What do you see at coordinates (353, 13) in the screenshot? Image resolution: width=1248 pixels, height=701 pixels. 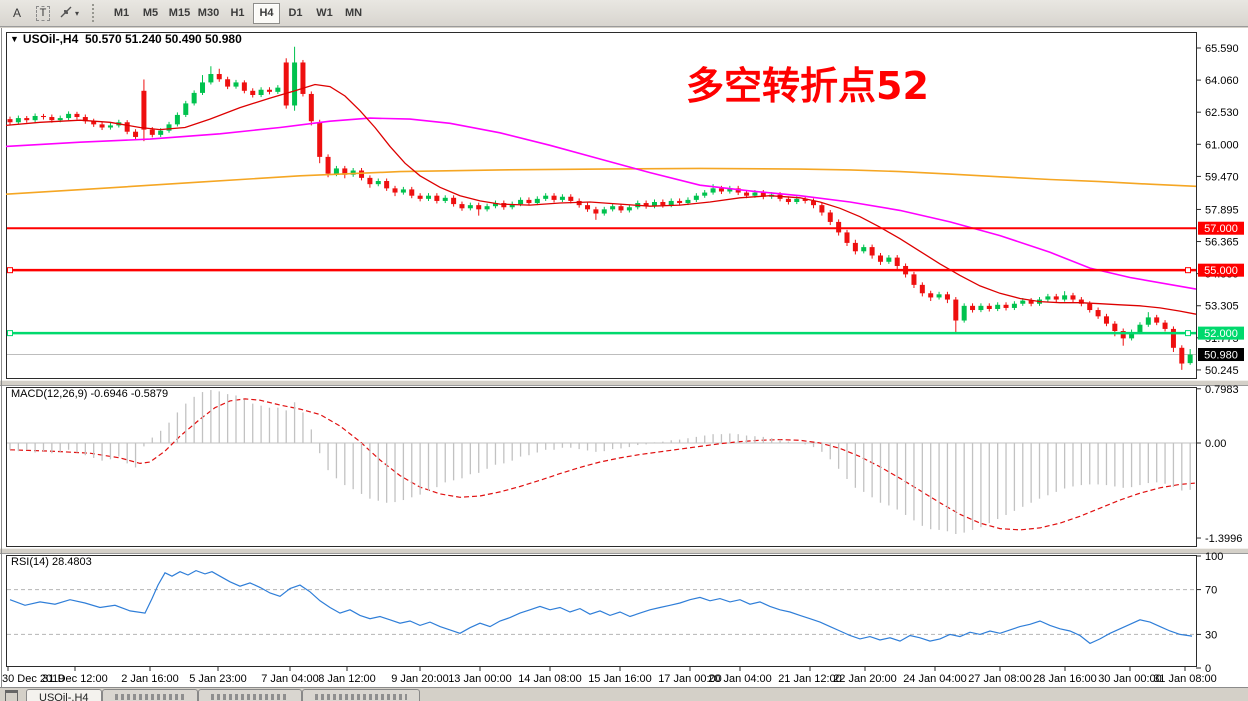 I see `timeframe-mn-button: MN` at bounding box center [353, 13].